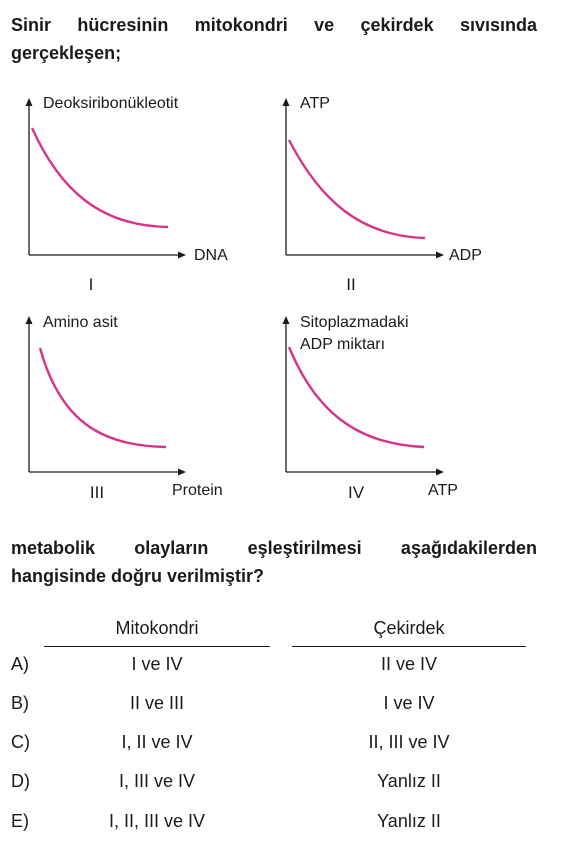 Image resolution: width=563 pixels, height=862 pixels. I want to click on graph-4-ylabel-line-1: Sitoplazmadaki, so click(354, 322).